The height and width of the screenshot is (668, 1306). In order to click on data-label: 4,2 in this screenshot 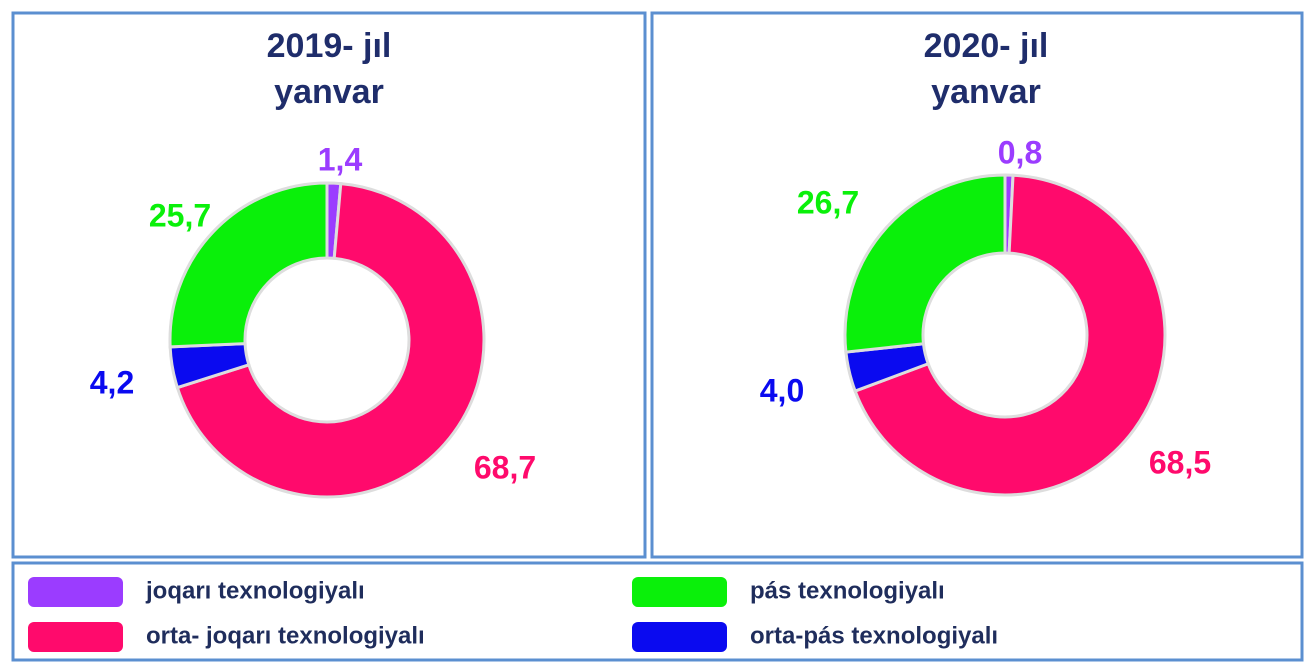, I will do `click(112, 382)`.